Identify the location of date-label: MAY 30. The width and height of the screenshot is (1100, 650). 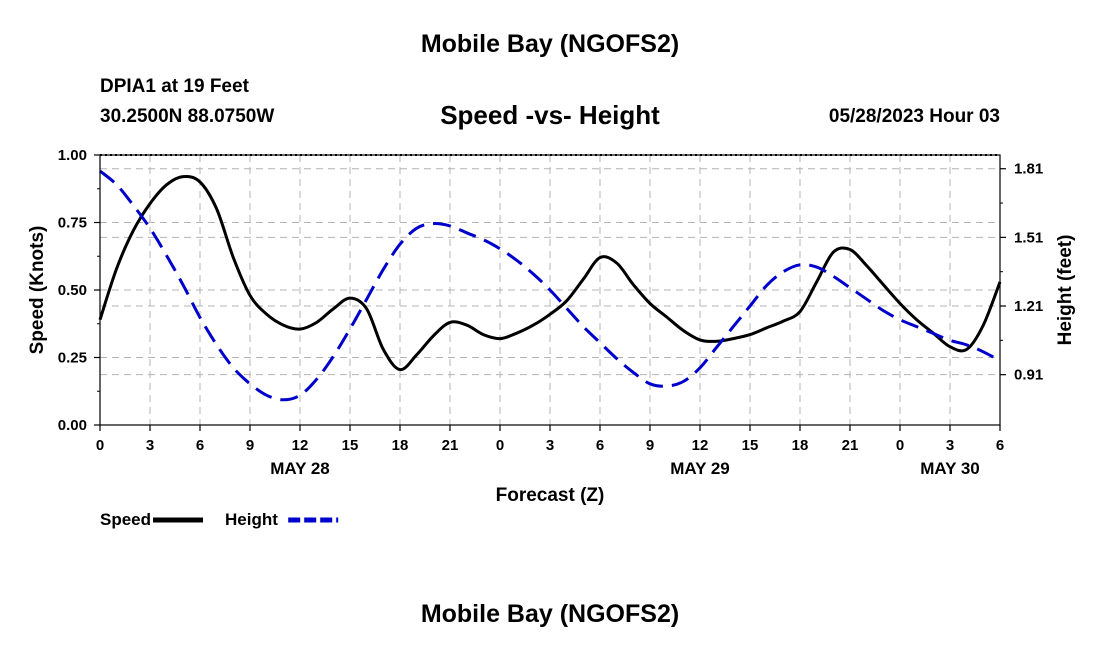
(950, 468).